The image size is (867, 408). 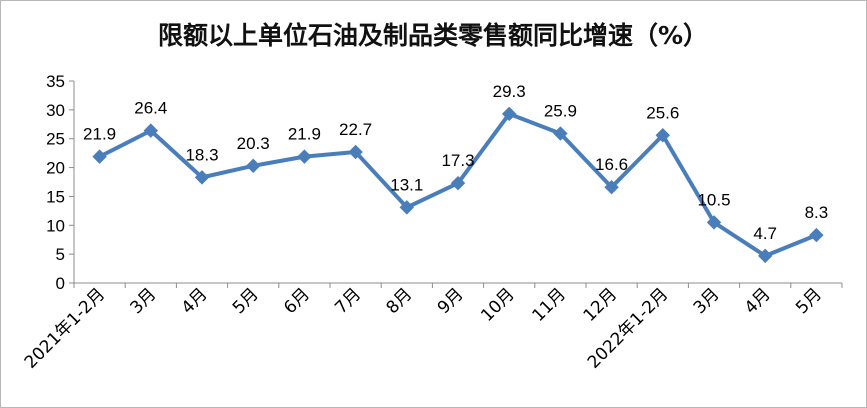 I want to click on y-tick-label: 30, so click(x=55, y=110).